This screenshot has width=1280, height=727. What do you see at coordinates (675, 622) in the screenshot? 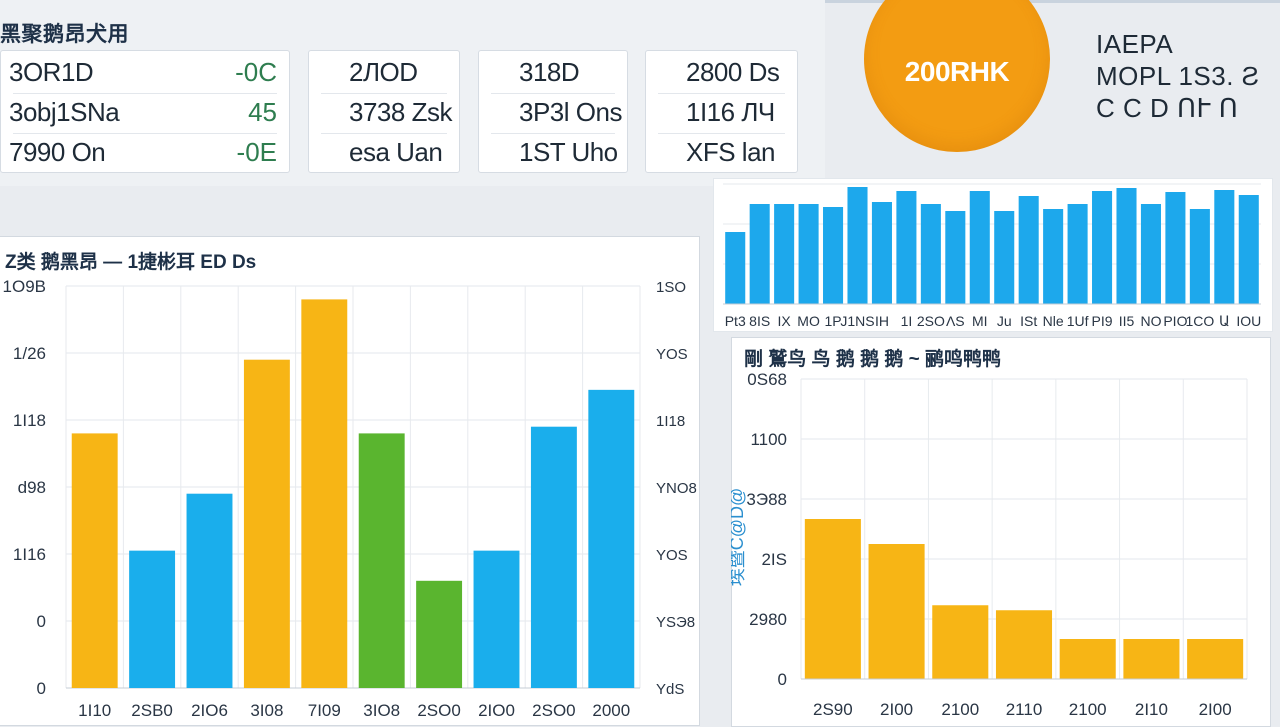
I see `y-tick-label-right: ΥSЭ8` at bounding box center [675, 622].